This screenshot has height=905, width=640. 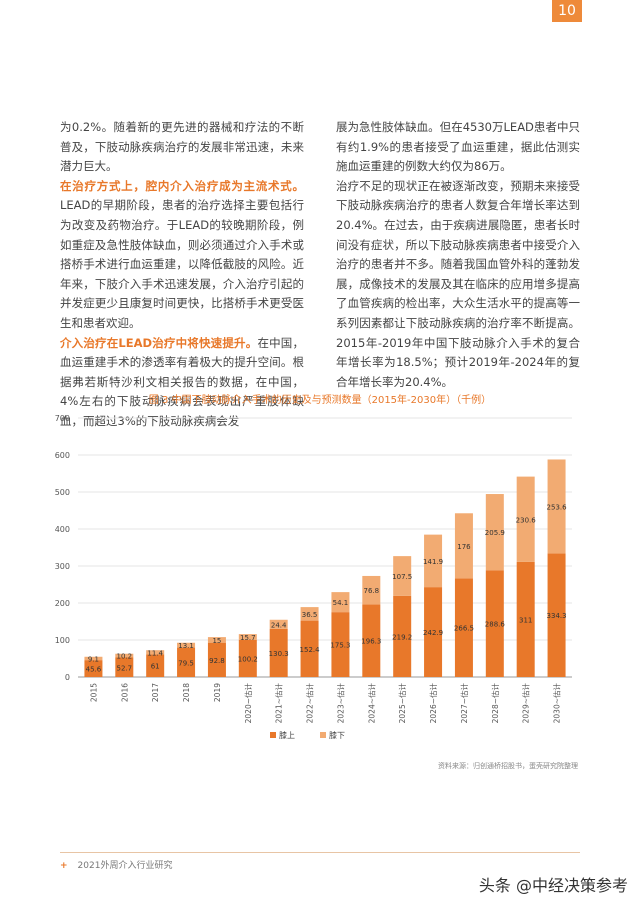 What do you see at coordinates (287, 735) in the screenshot?
I see `legend-label: 膝上` at bounding box center [287, 735].